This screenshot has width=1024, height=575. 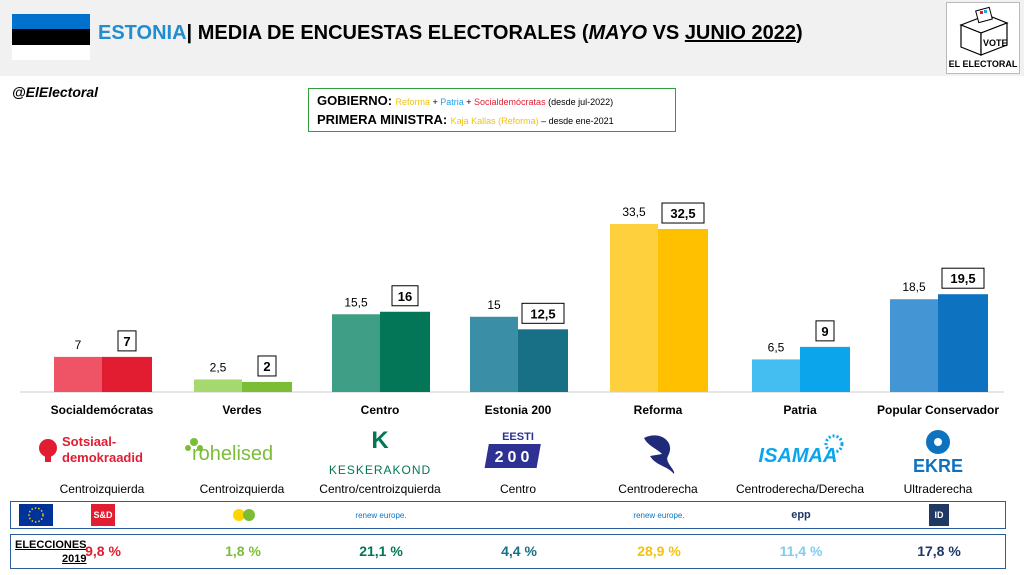 I want to click on ideology-label: Centroderecha, so click(x=658, y=489).